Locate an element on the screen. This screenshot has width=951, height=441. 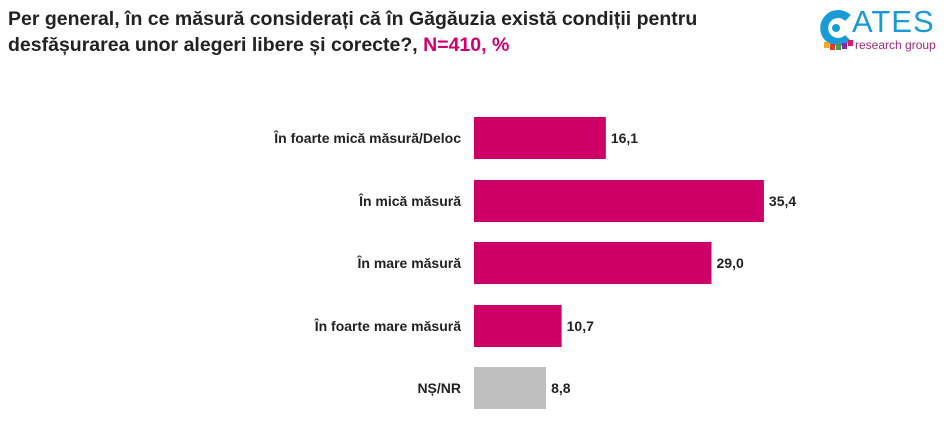
category-label: NȘ/NR is located at coordinates (439, 388).